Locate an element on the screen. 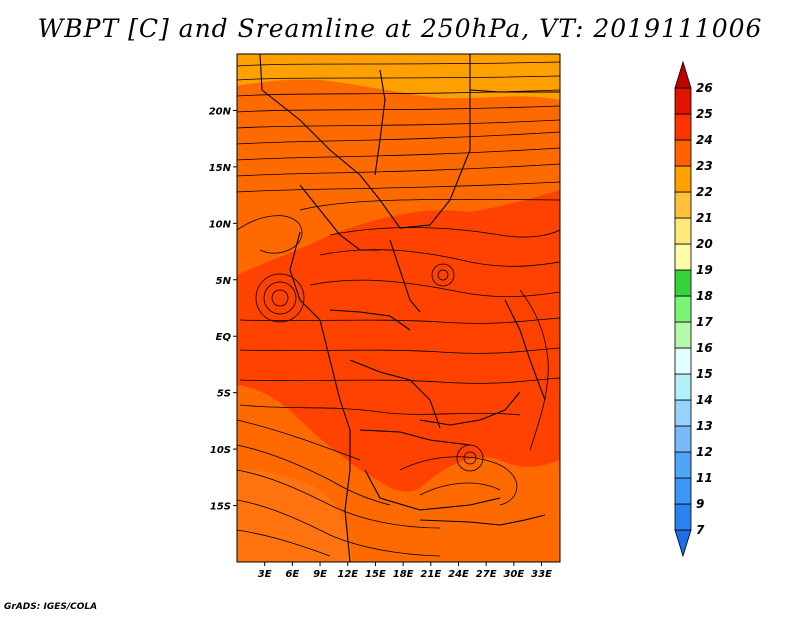  field-south-patch is located at coordinates (294, 516).